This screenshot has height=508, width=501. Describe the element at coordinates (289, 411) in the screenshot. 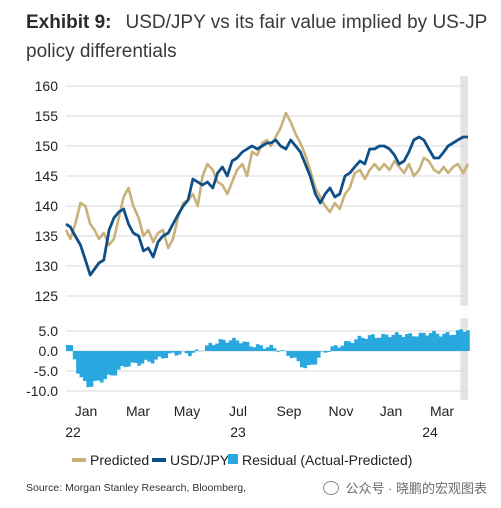

I see `x-tick-label: Sep` at that location.